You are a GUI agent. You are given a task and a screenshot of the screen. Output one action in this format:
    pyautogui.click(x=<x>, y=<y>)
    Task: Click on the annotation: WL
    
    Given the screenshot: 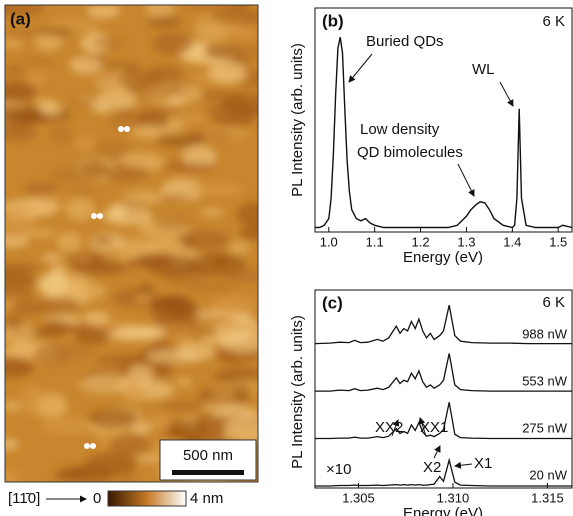 What is the action you would take?
    pyautogui.click(x=483, y=69)
    